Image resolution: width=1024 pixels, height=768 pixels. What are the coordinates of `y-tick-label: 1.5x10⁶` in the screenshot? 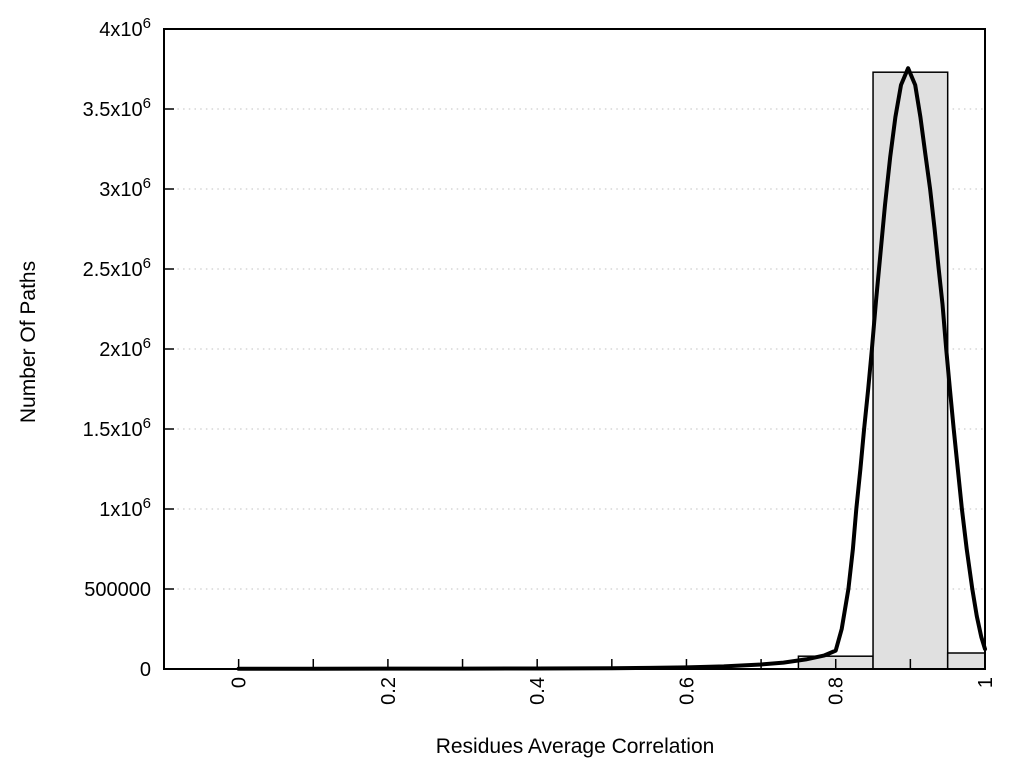 It's located at (117, 428).